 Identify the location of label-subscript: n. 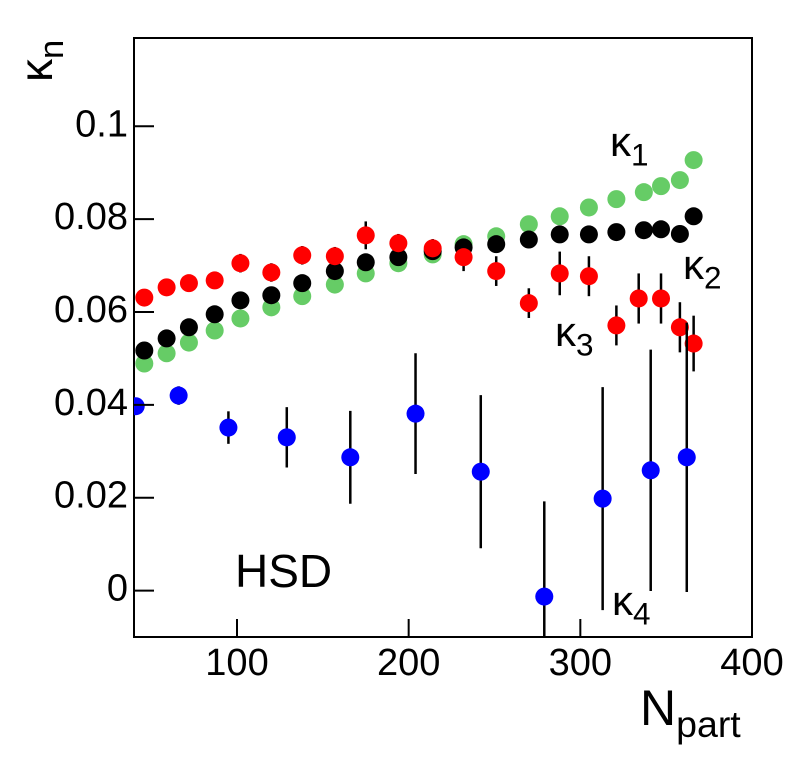
(52, 49).